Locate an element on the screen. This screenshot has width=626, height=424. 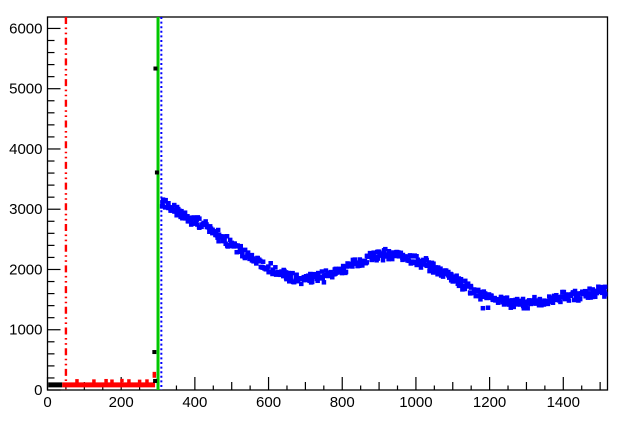
y-tick-label: 0 is located at coordinates (38, 390).